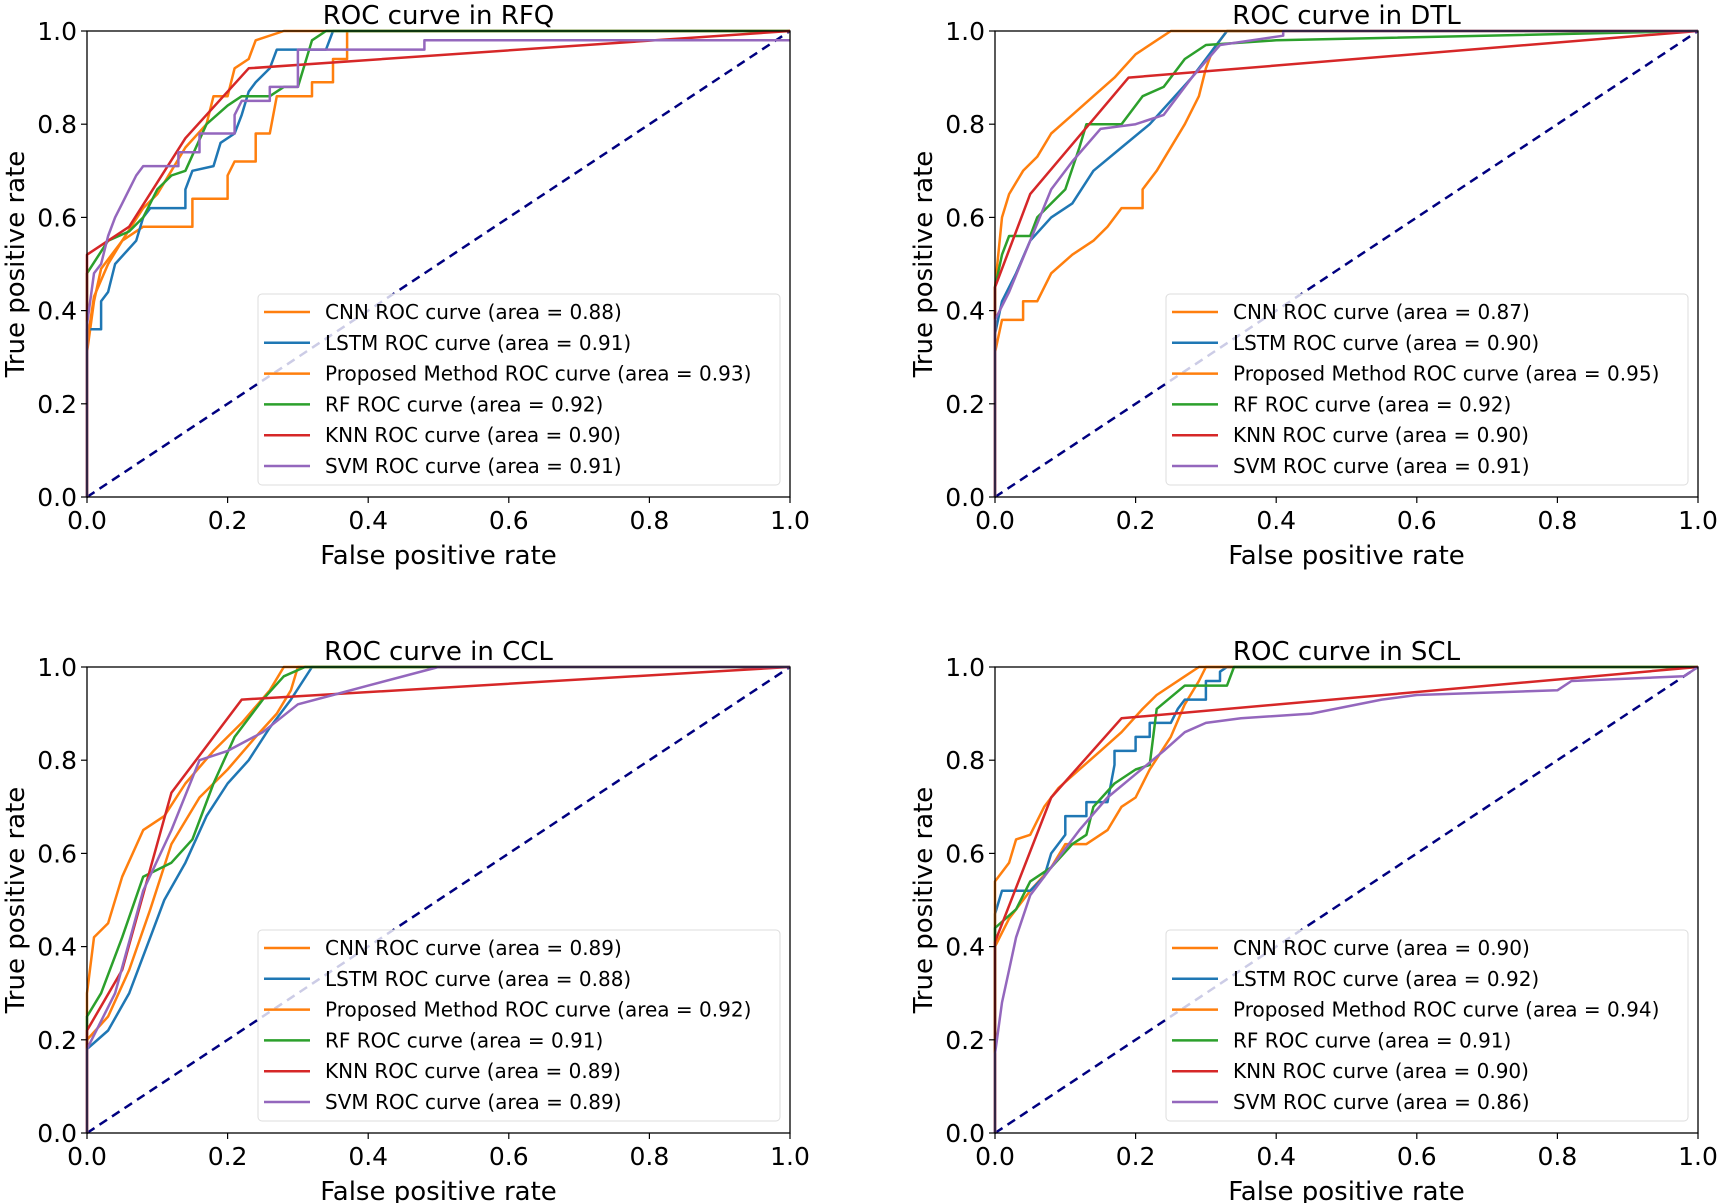 Image resolution: width=1720 pixels, height=1203 pixels. What do you see at coordinates (538, 1010) in the screenshot?
I see `legend-label: Proposed Method ROC curve (area = 0.92)` at bounding box center [538, 1010].